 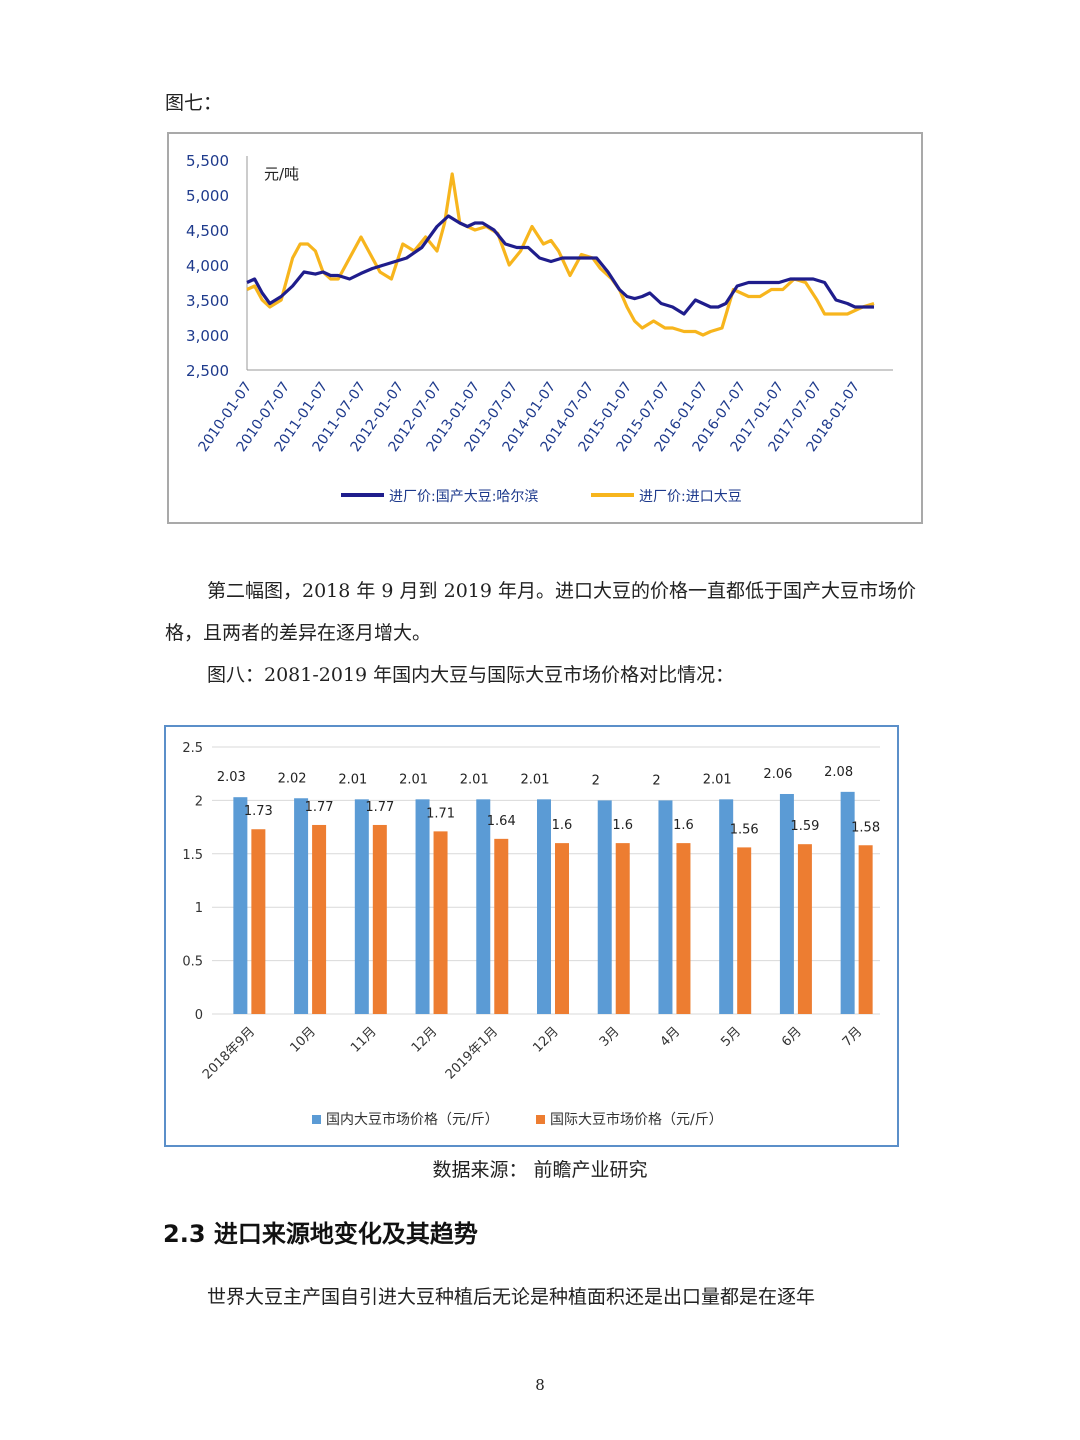 What do you see at coordinates (671, 1037) in the screenshot?
I see `x-tick-label: 4月` at bounding box center [671, 1037].